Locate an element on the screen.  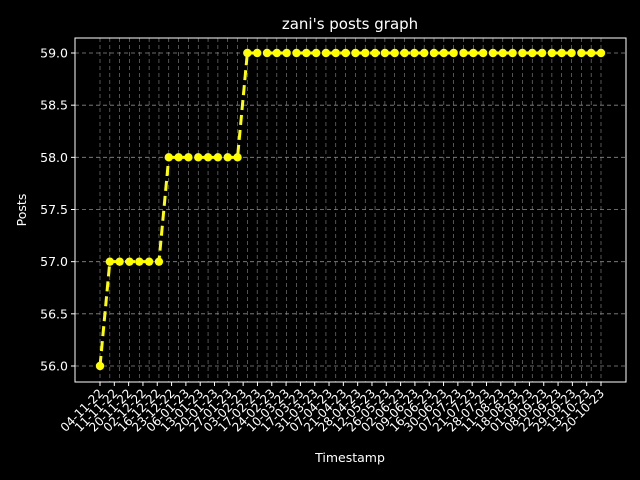
y-tick-label: 57.5 is located at coordinates (54, 209).